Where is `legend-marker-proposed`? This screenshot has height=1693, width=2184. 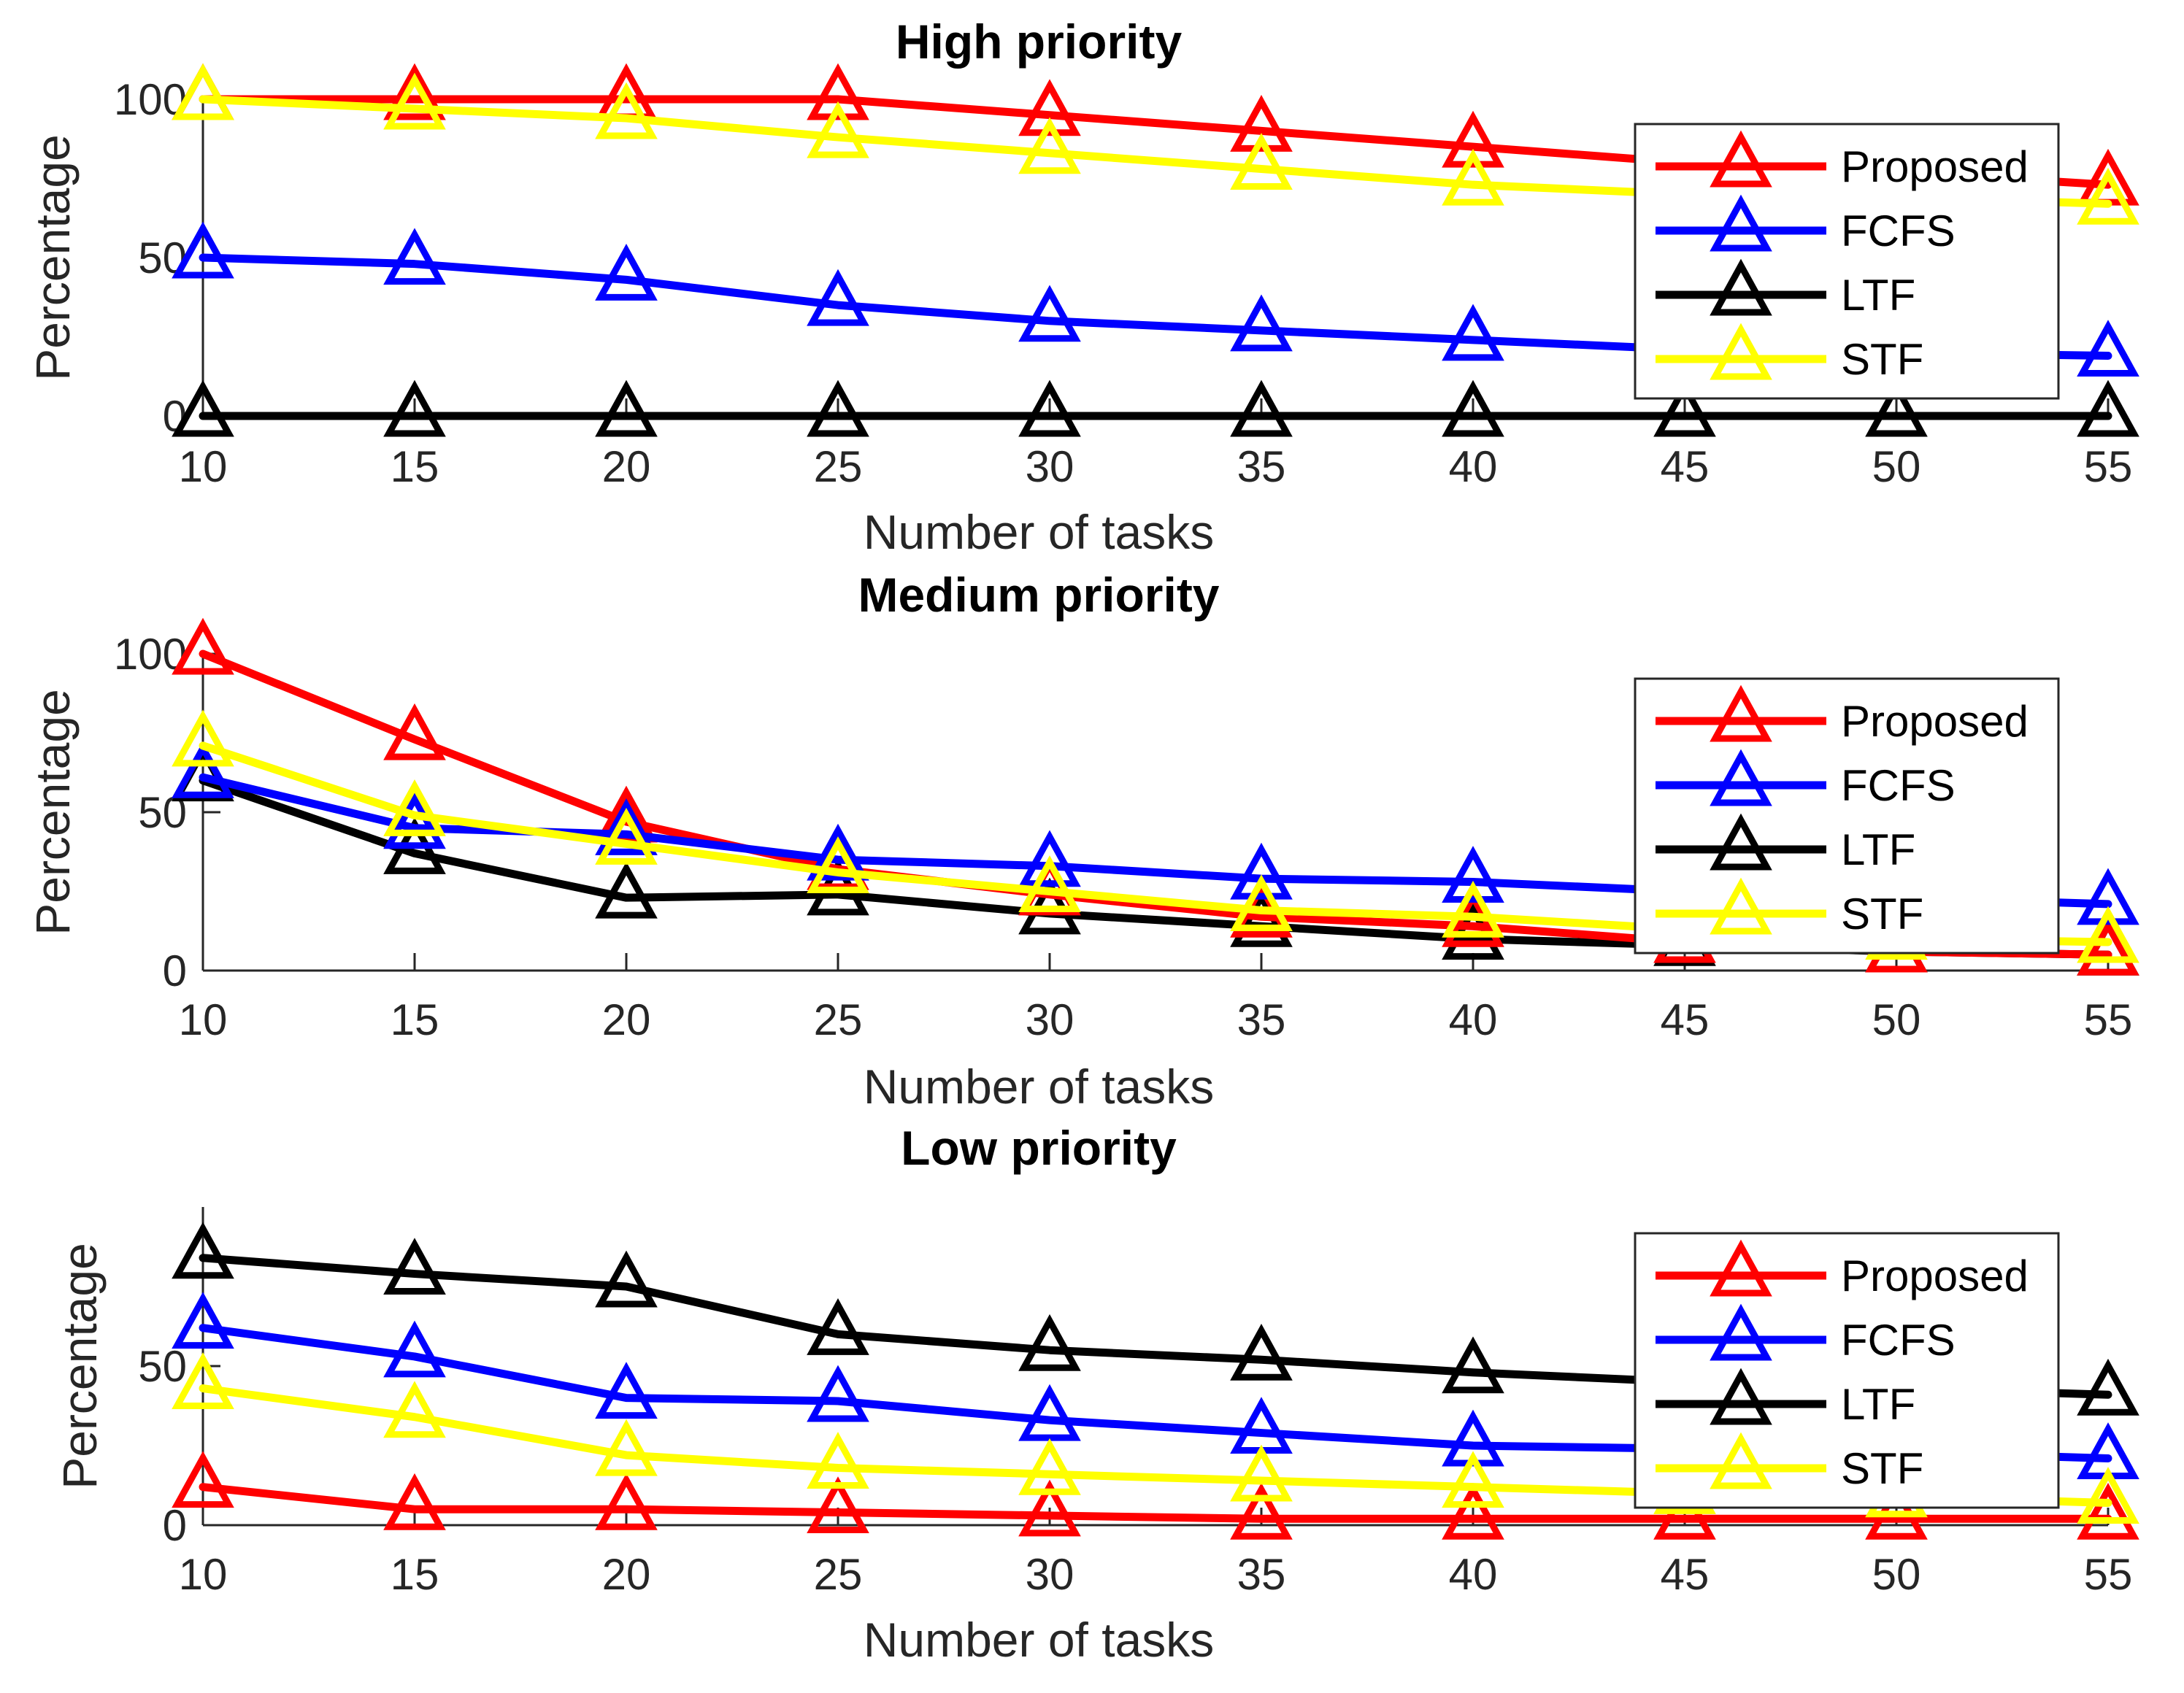
legend-marker-proposed is located at coordinates (1741, 159).